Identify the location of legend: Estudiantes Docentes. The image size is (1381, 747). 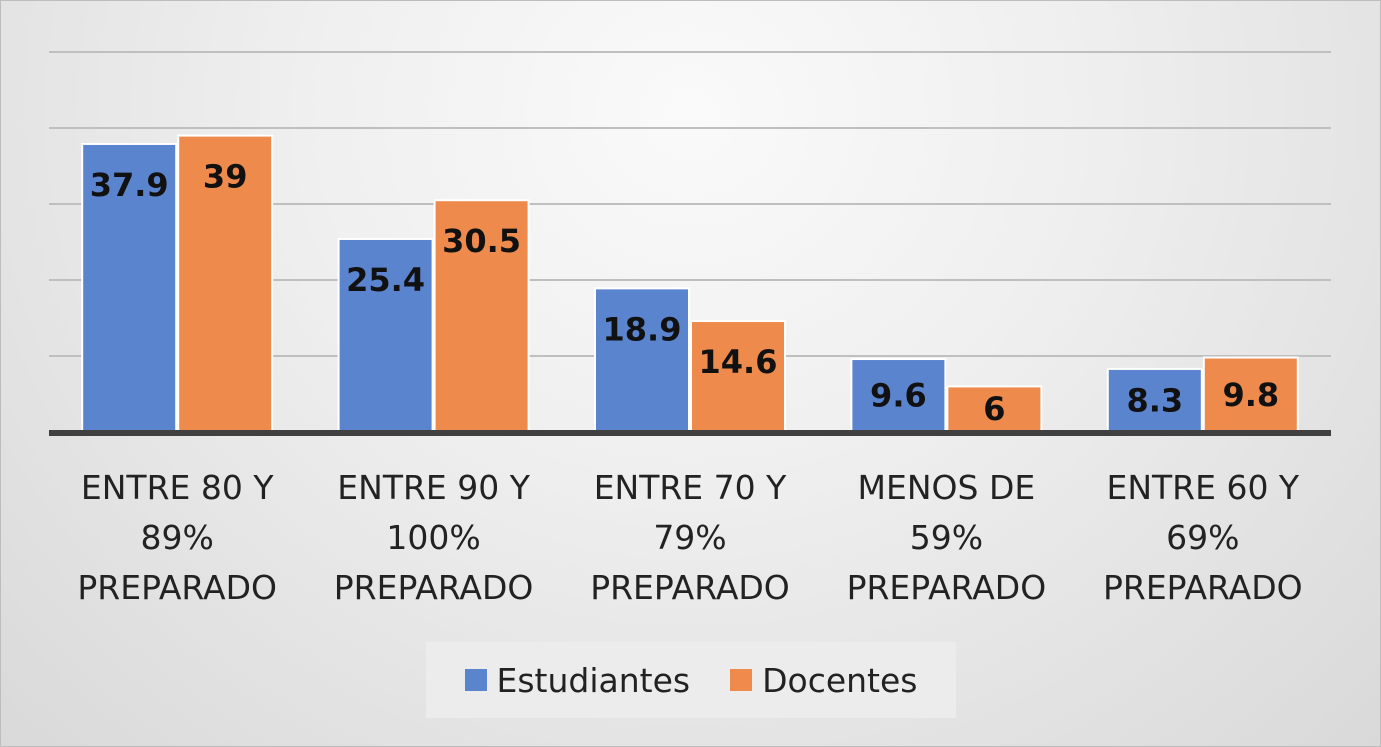
(691, 680).